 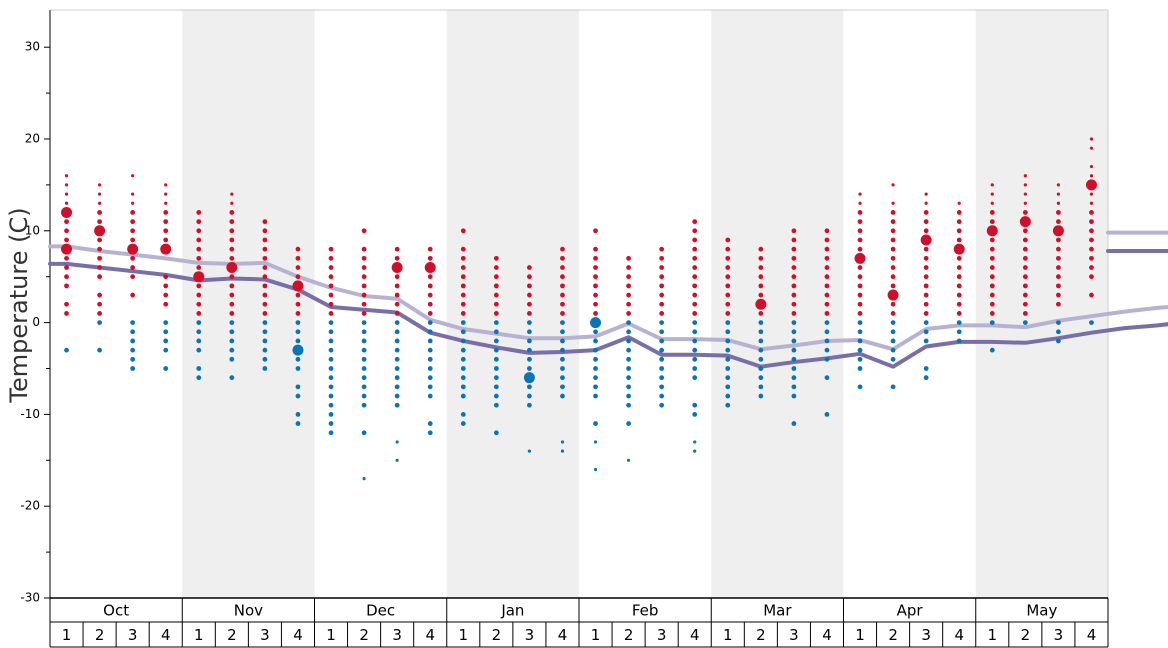 I want to click on y-tick-label: 10, so click(x=32, y=230).